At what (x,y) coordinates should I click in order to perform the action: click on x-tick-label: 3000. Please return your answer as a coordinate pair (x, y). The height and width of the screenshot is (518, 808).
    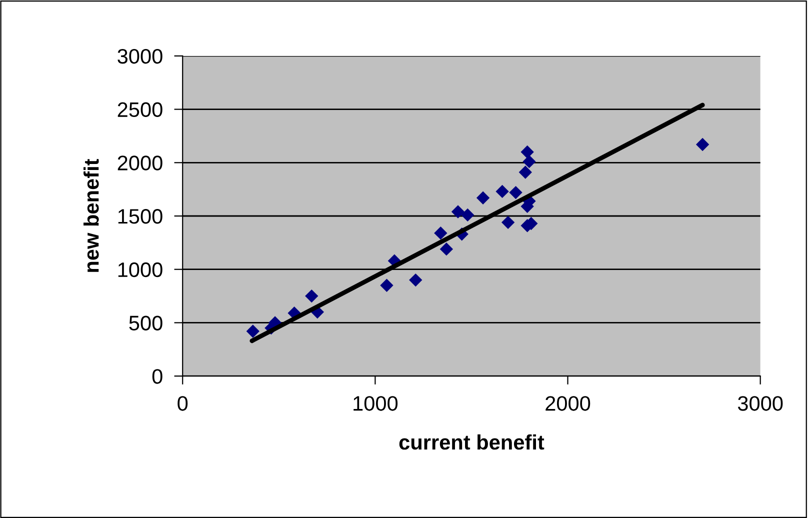
    Looking at the image, I should click on (760, 403).